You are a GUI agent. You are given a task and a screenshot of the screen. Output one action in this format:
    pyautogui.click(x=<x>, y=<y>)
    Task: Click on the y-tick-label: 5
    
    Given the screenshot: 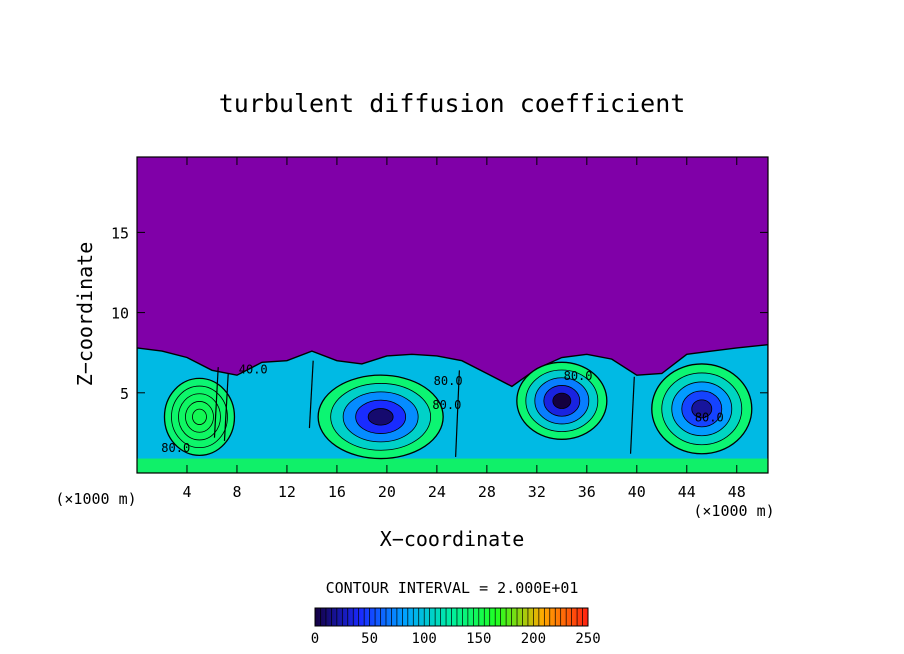 What is the action you would take?
    pyautogui.click(x=124, y=394)
    